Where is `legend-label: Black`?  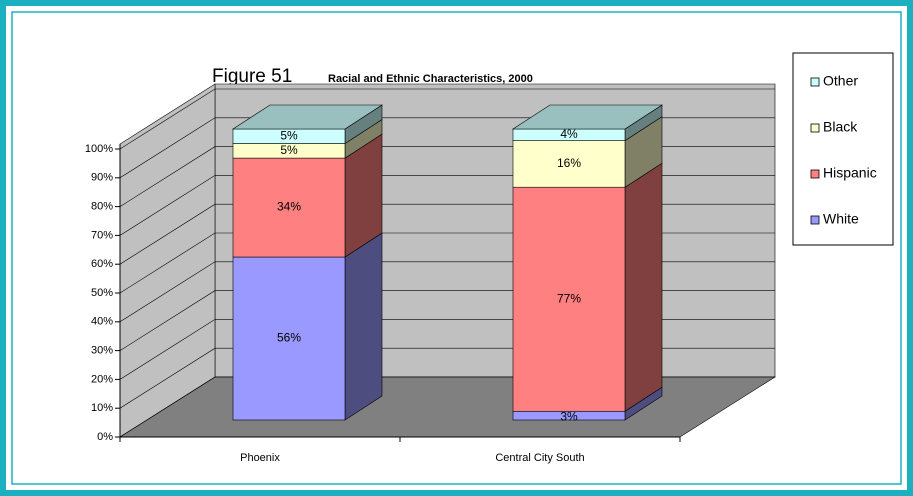 legend-label: Black is located at coordinates (840, 127).